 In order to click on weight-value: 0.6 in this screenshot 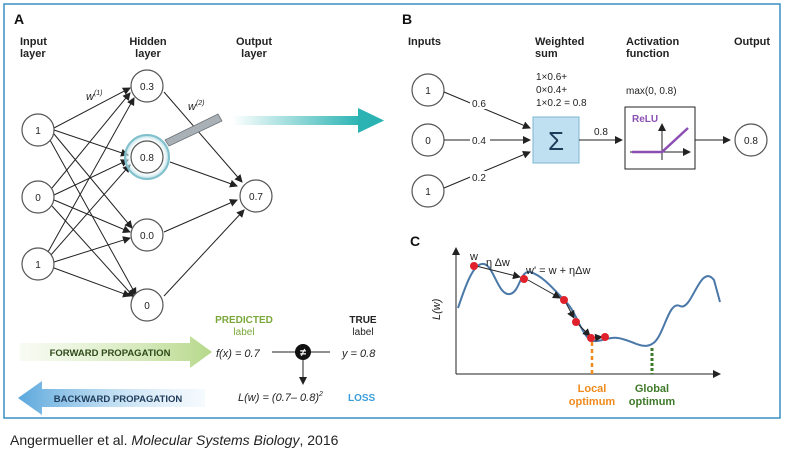, I will do `click(479, 104)`.